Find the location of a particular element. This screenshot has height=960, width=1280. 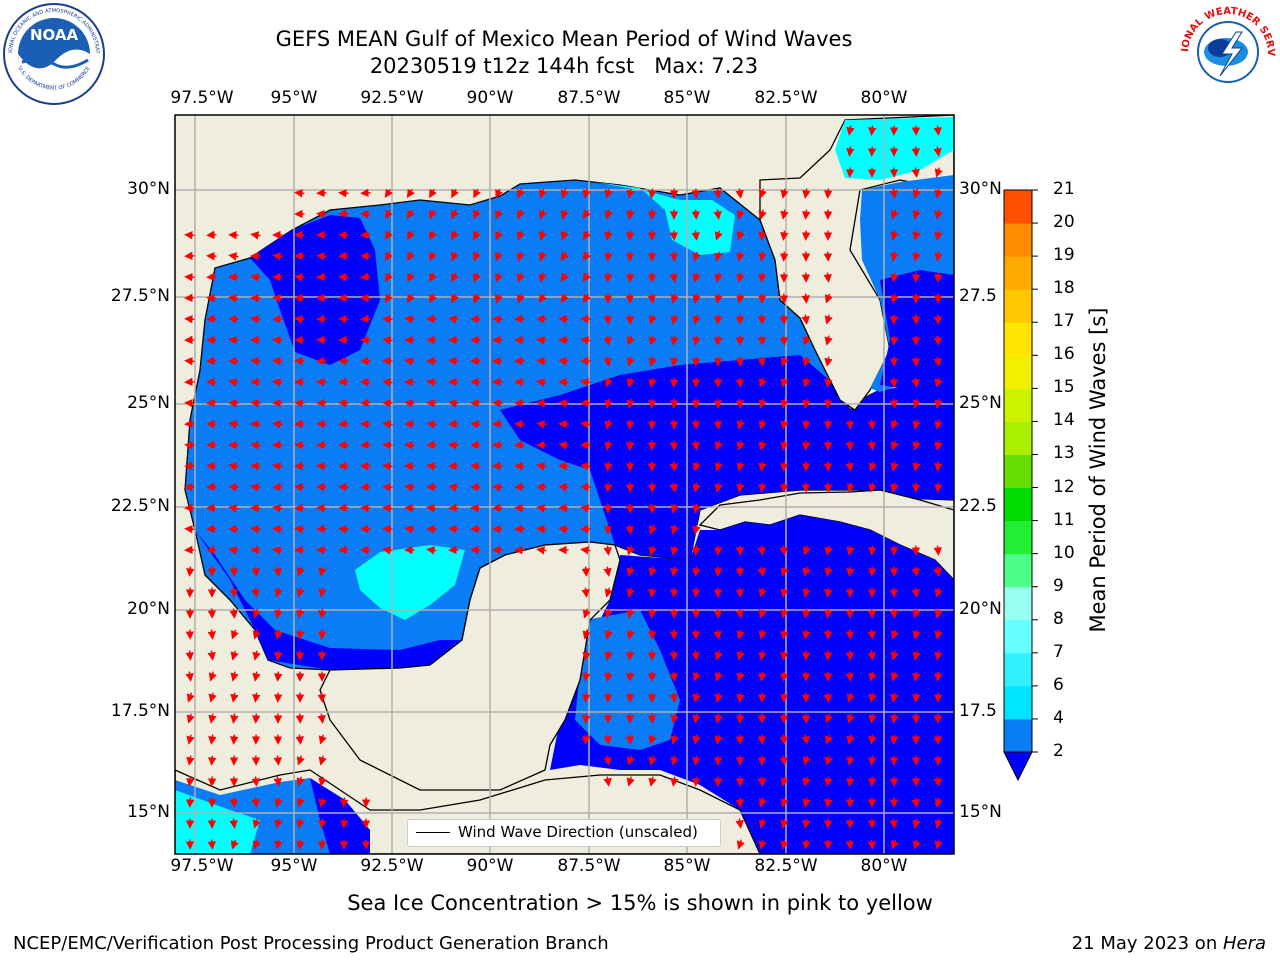

colorbar-segment is located at coordinates (1018, 636).